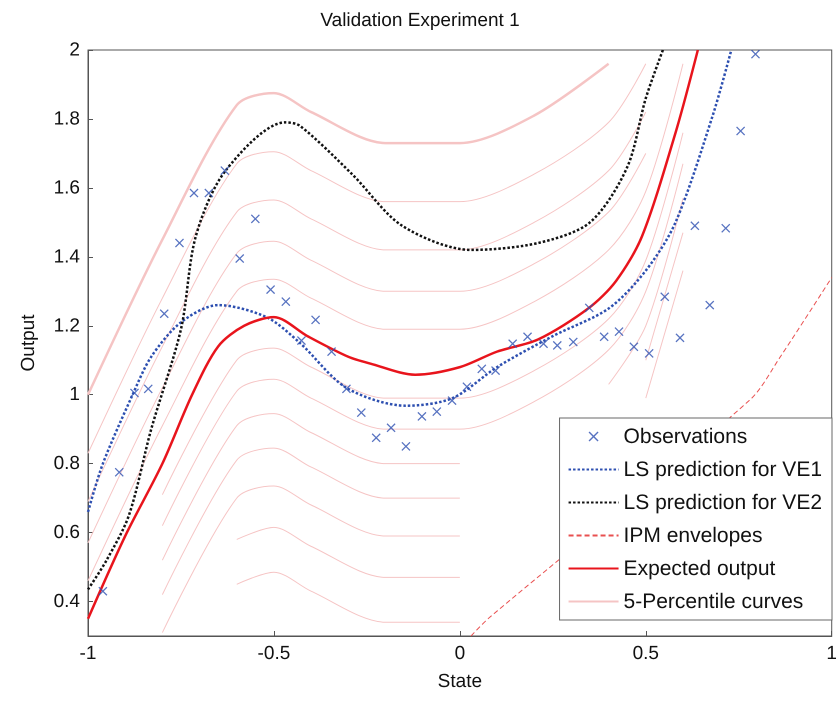 Image resolution: width=840 pixels, height=702 pixels. Describe the element at coordinates (693, 535) in the screenshot. I see `legend-label: IPM envelopes` at that location.